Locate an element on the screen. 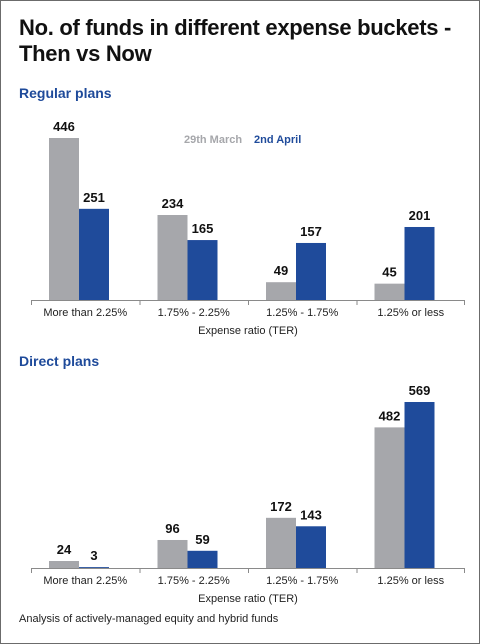  direct-plans-subtitle: Direct plans is located at coordinates (59, 361).